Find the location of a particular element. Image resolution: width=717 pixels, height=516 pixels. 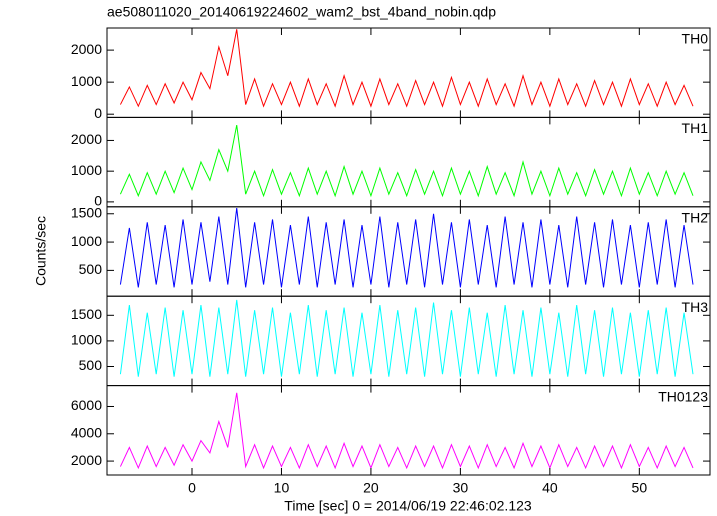

x-tick-label: 30 is located at coordinates (461, 488).